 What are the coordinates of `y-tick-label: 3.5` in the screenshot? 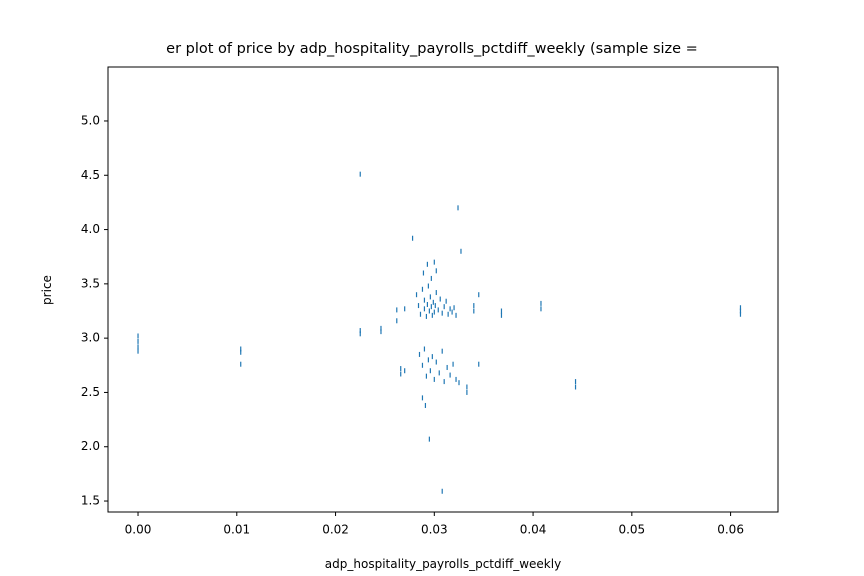 It's located at (90, 283).